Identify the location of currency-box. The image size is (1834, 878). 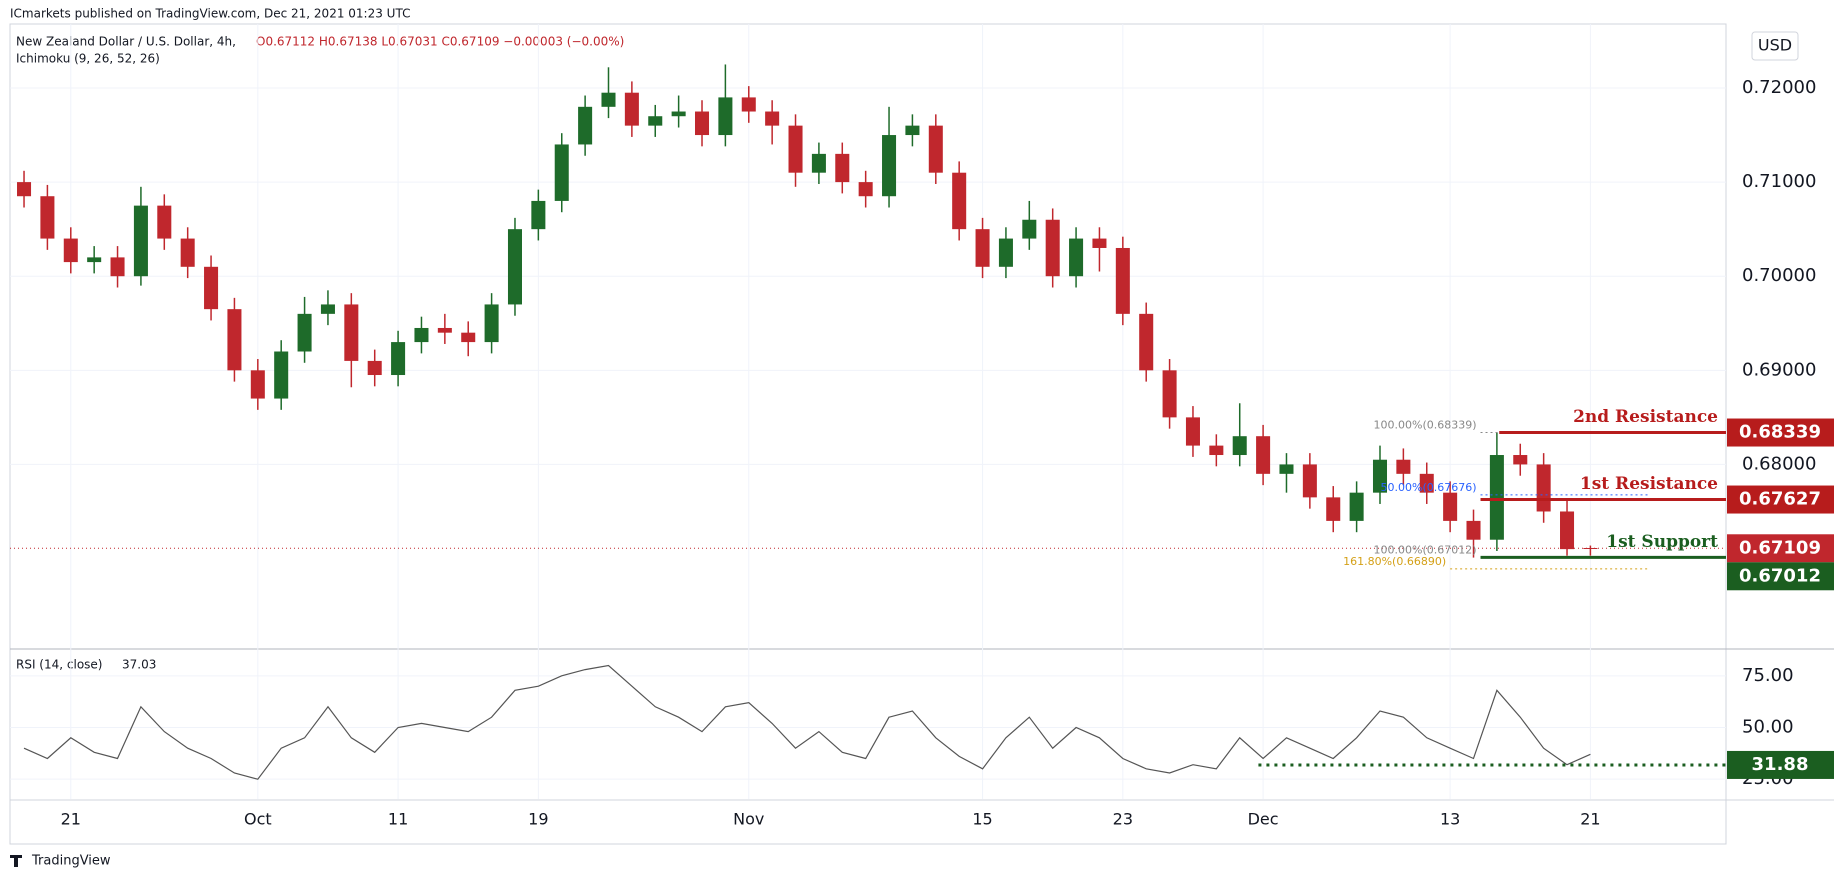
(1775, 46).